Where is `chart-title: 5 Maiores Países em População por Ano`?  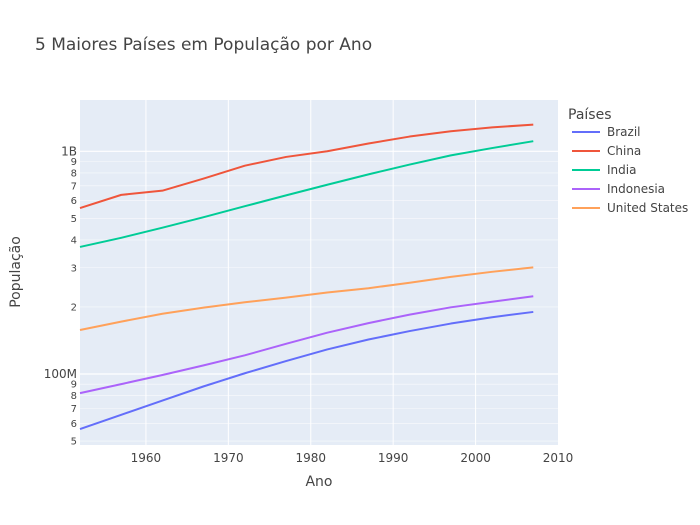 chart-title: 5 Maiores Países em População por Ano is located at coordinates (203, 45).